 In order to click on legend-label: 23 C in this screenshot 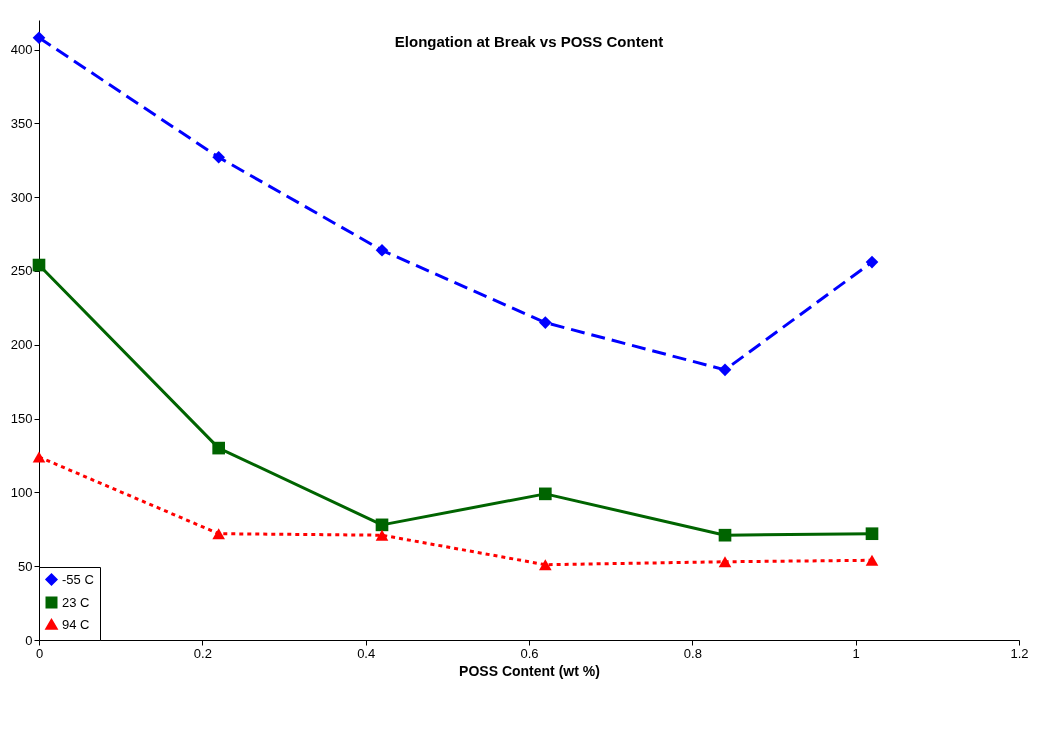, I will do `click(76, 602)`.